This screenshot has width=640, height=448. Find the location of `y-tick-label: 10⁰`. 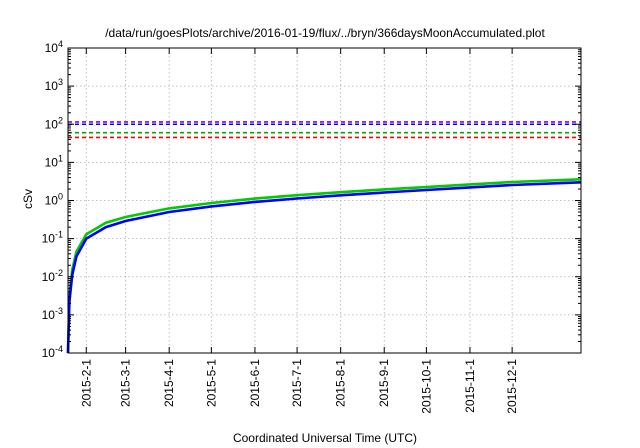

y-tick-label: 10⁰ is located at coordinates (54, 200).